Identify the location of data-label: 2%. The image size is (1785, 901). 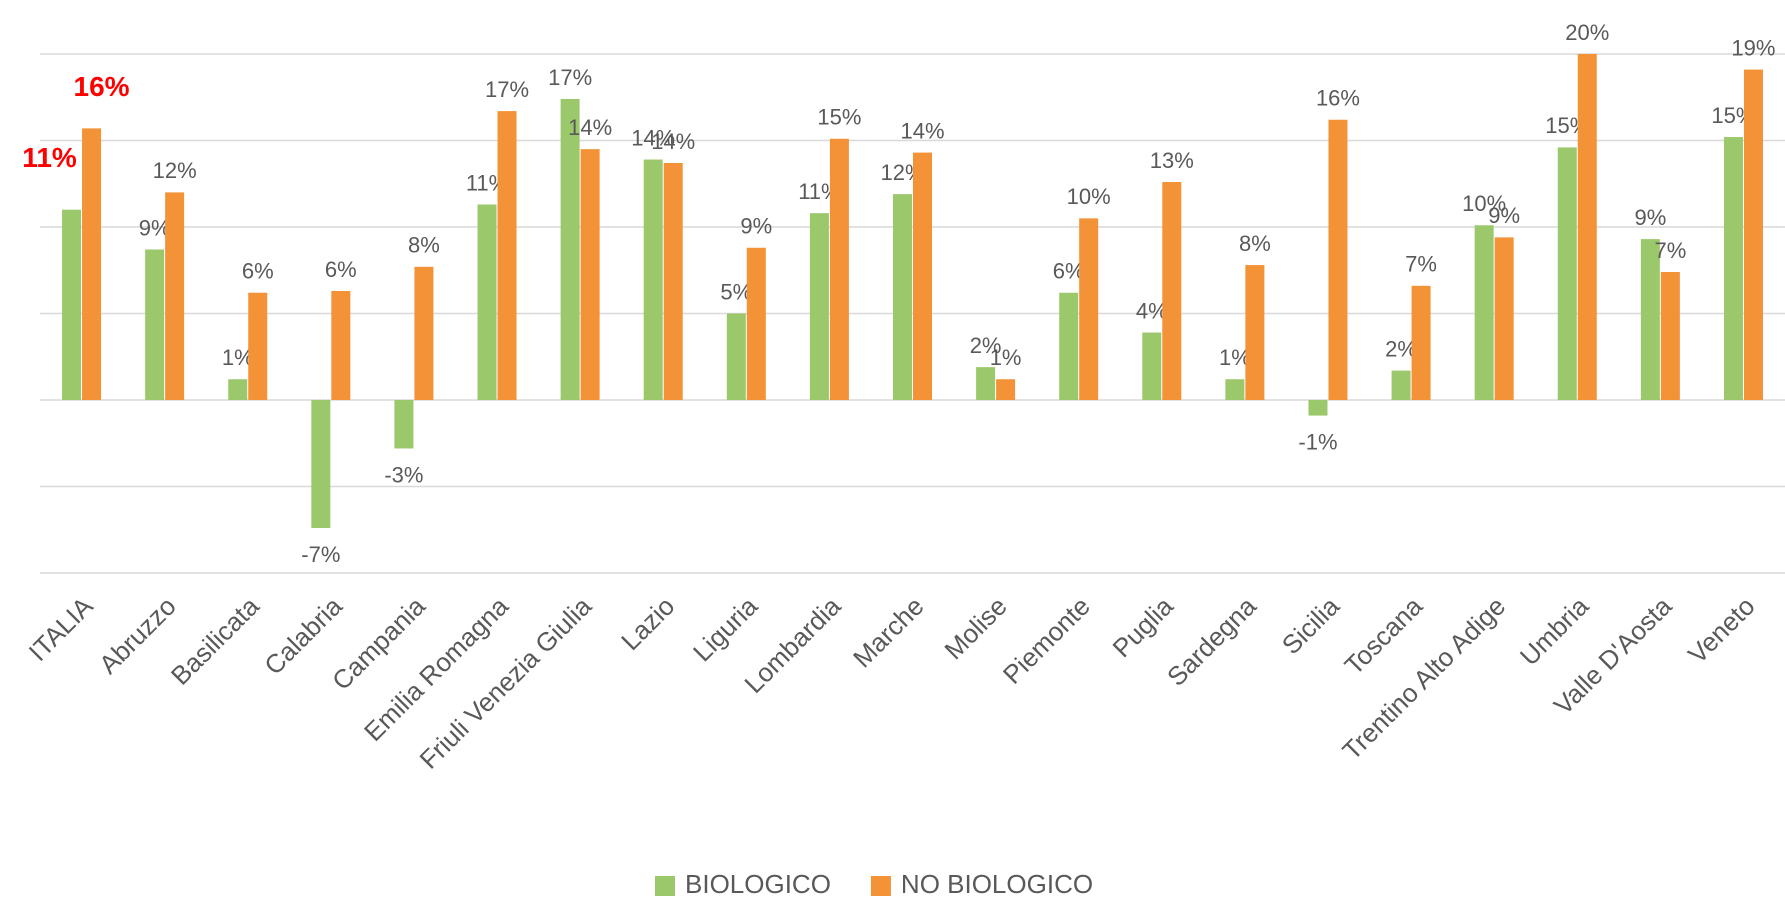
(986, 345).